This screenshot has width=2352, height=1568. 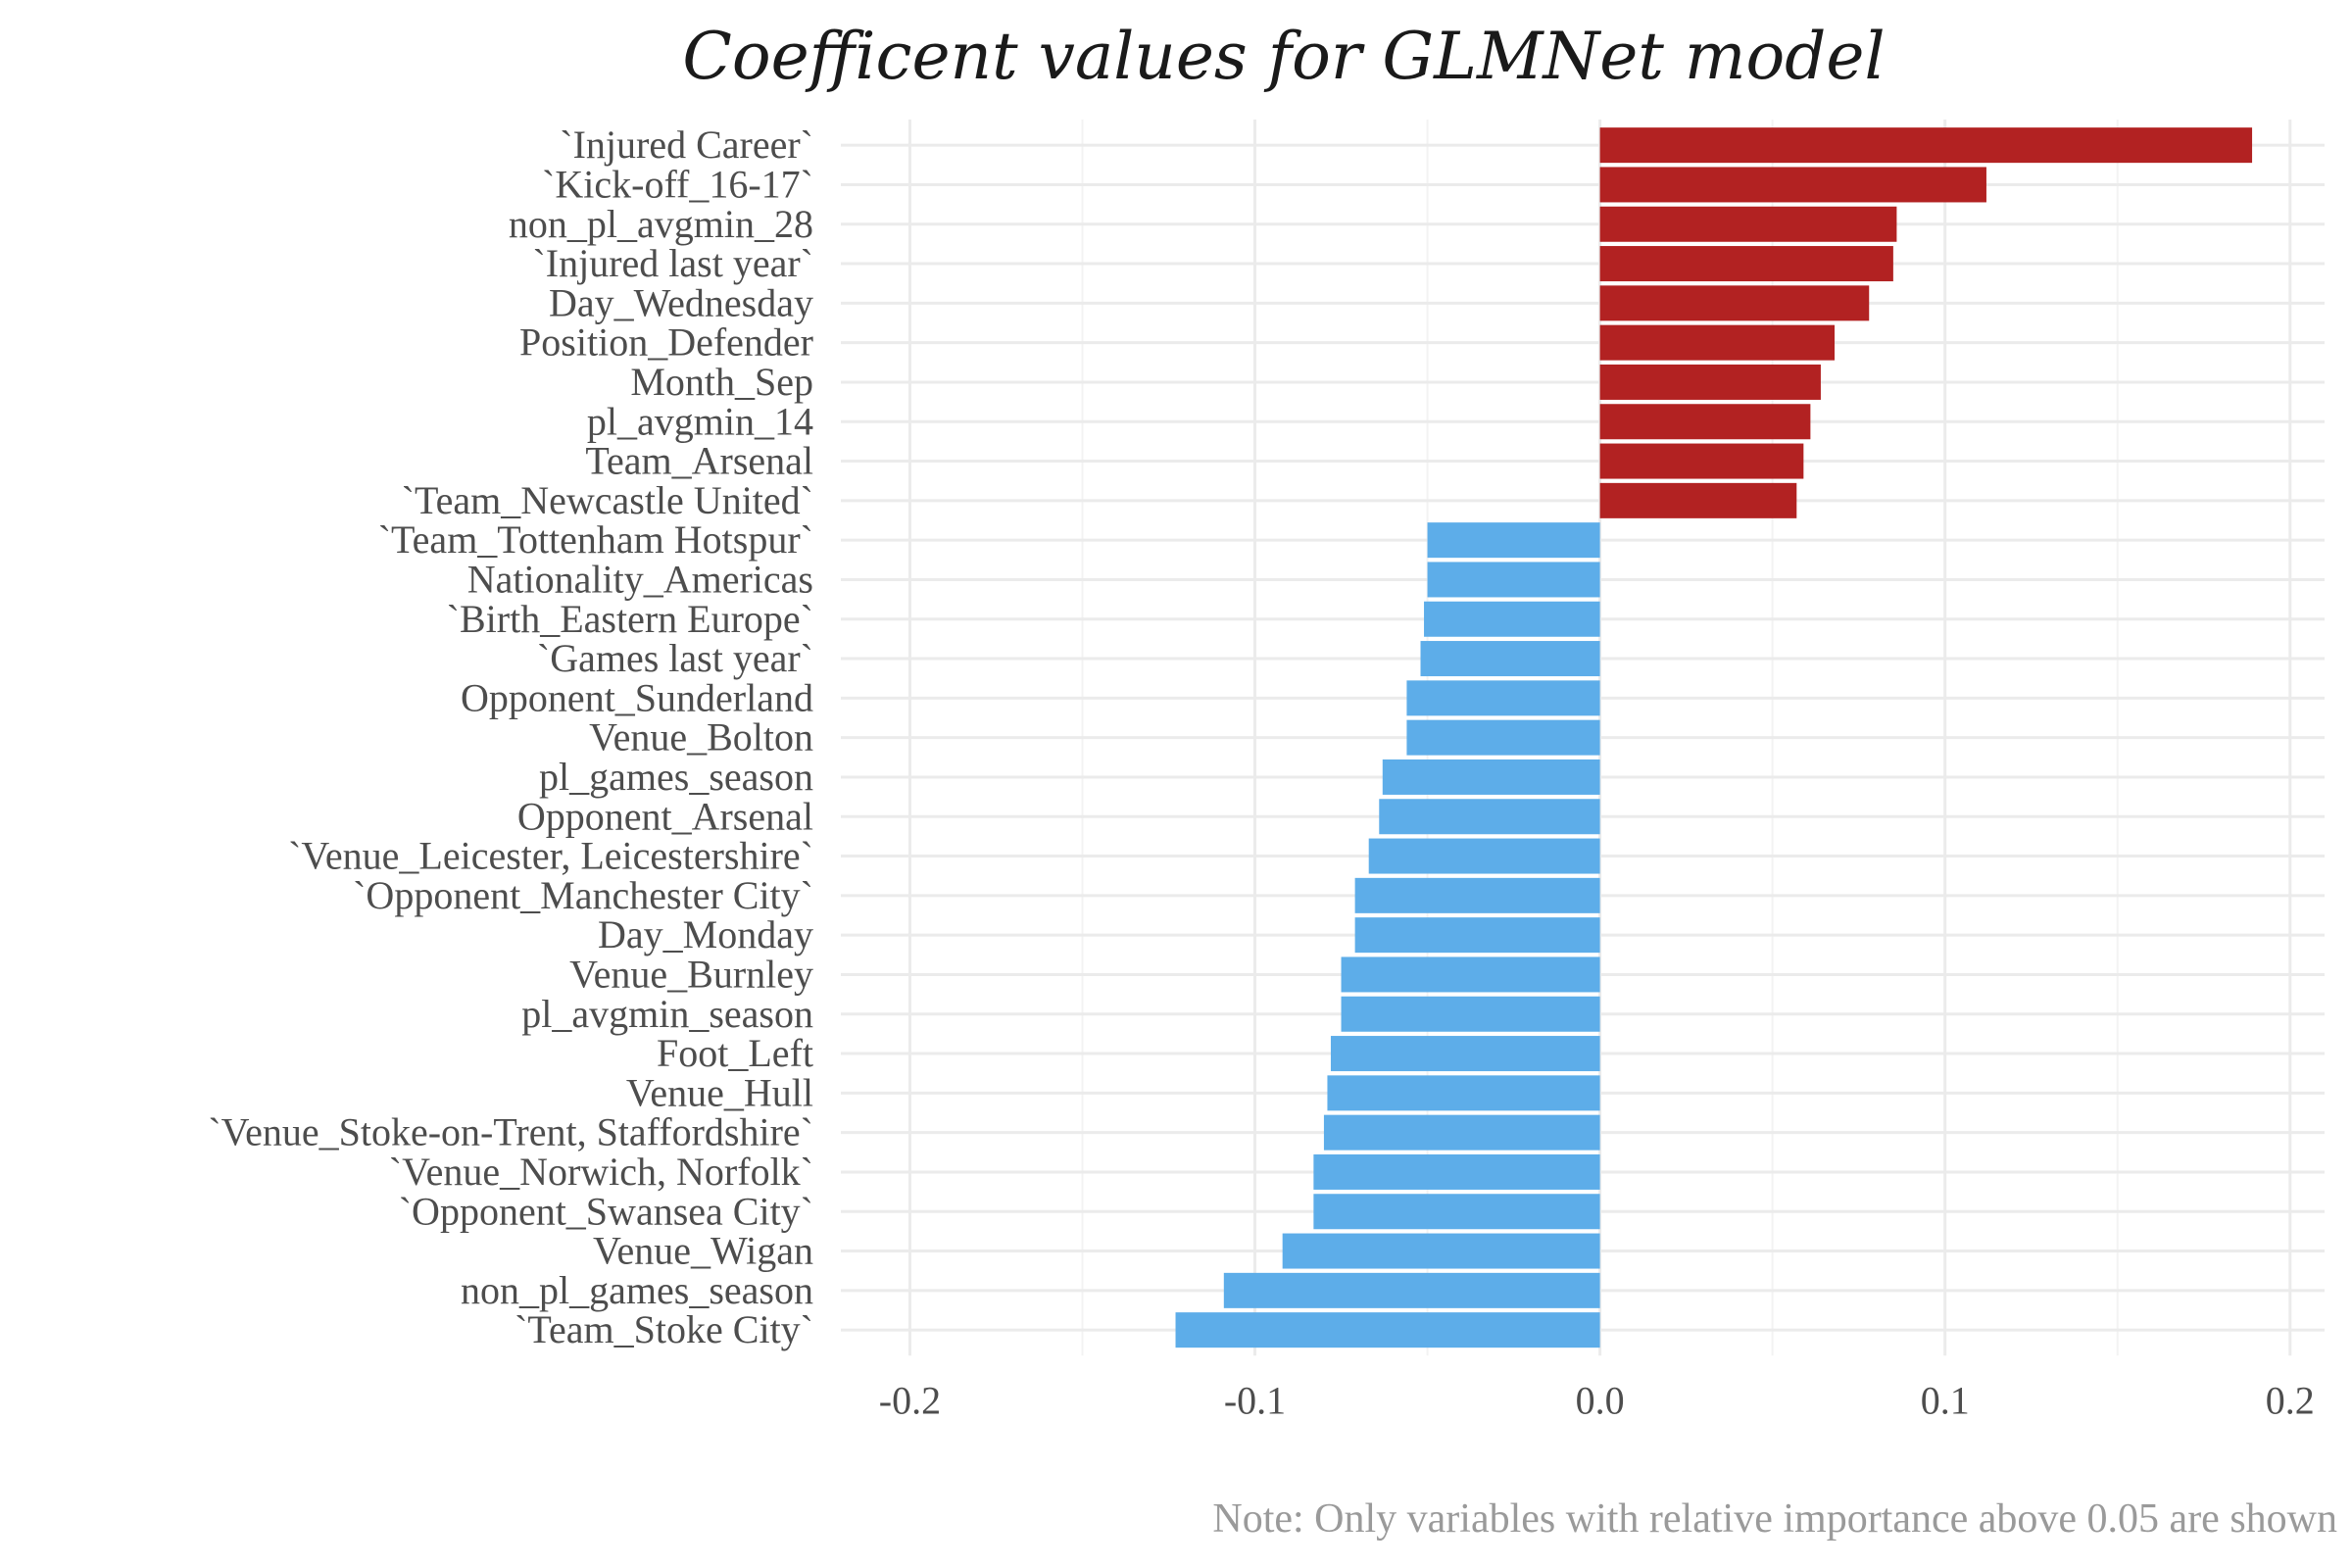 I want to click on category-label: `Injured Career`, so click(x=686, y=144).